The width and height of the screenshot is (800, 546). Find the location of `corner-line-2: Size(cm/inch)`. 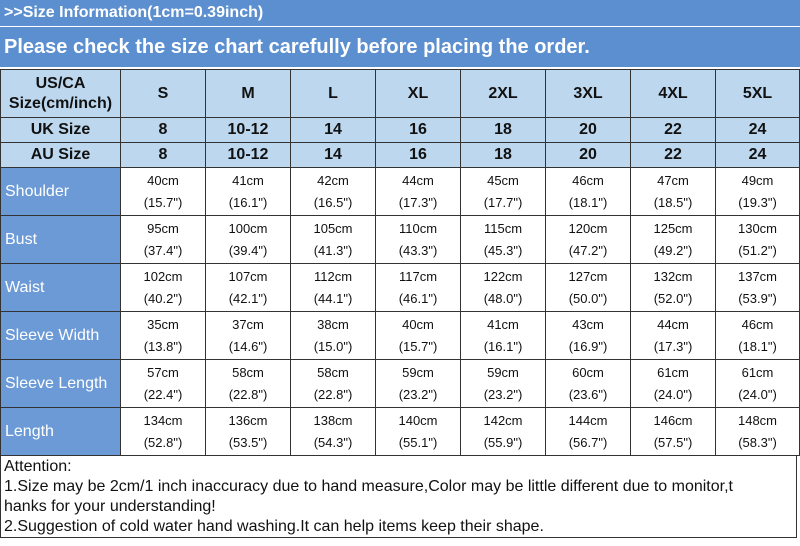

corner-line-2: Size(cm/inch) is located at coordinates (60, 103).